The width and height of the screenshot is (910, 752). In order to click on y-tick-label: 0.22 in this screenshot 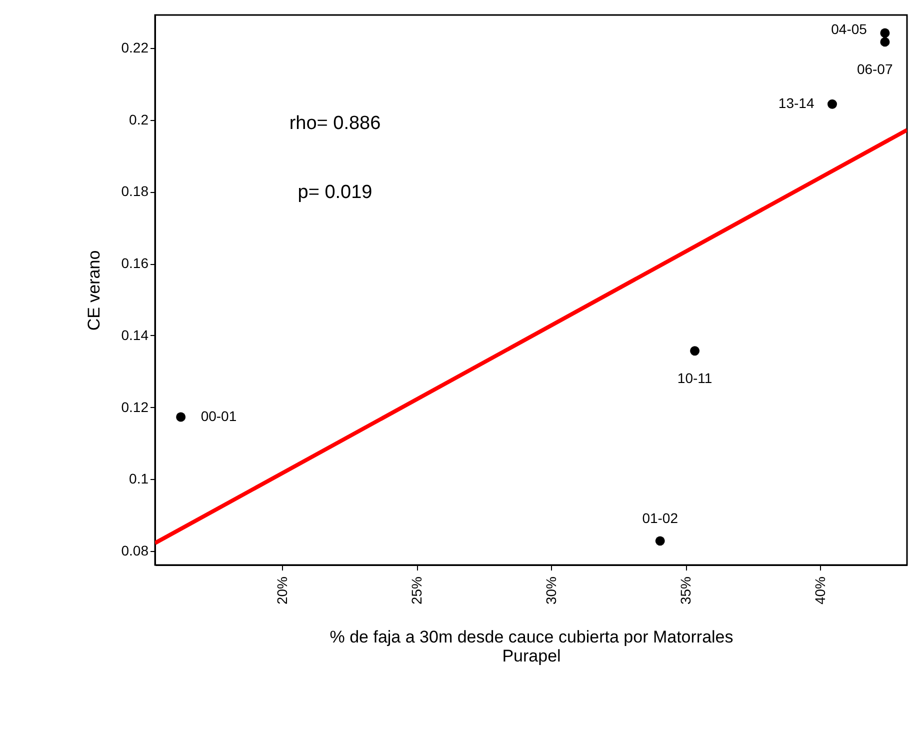, I will do `click(135, 48)`.